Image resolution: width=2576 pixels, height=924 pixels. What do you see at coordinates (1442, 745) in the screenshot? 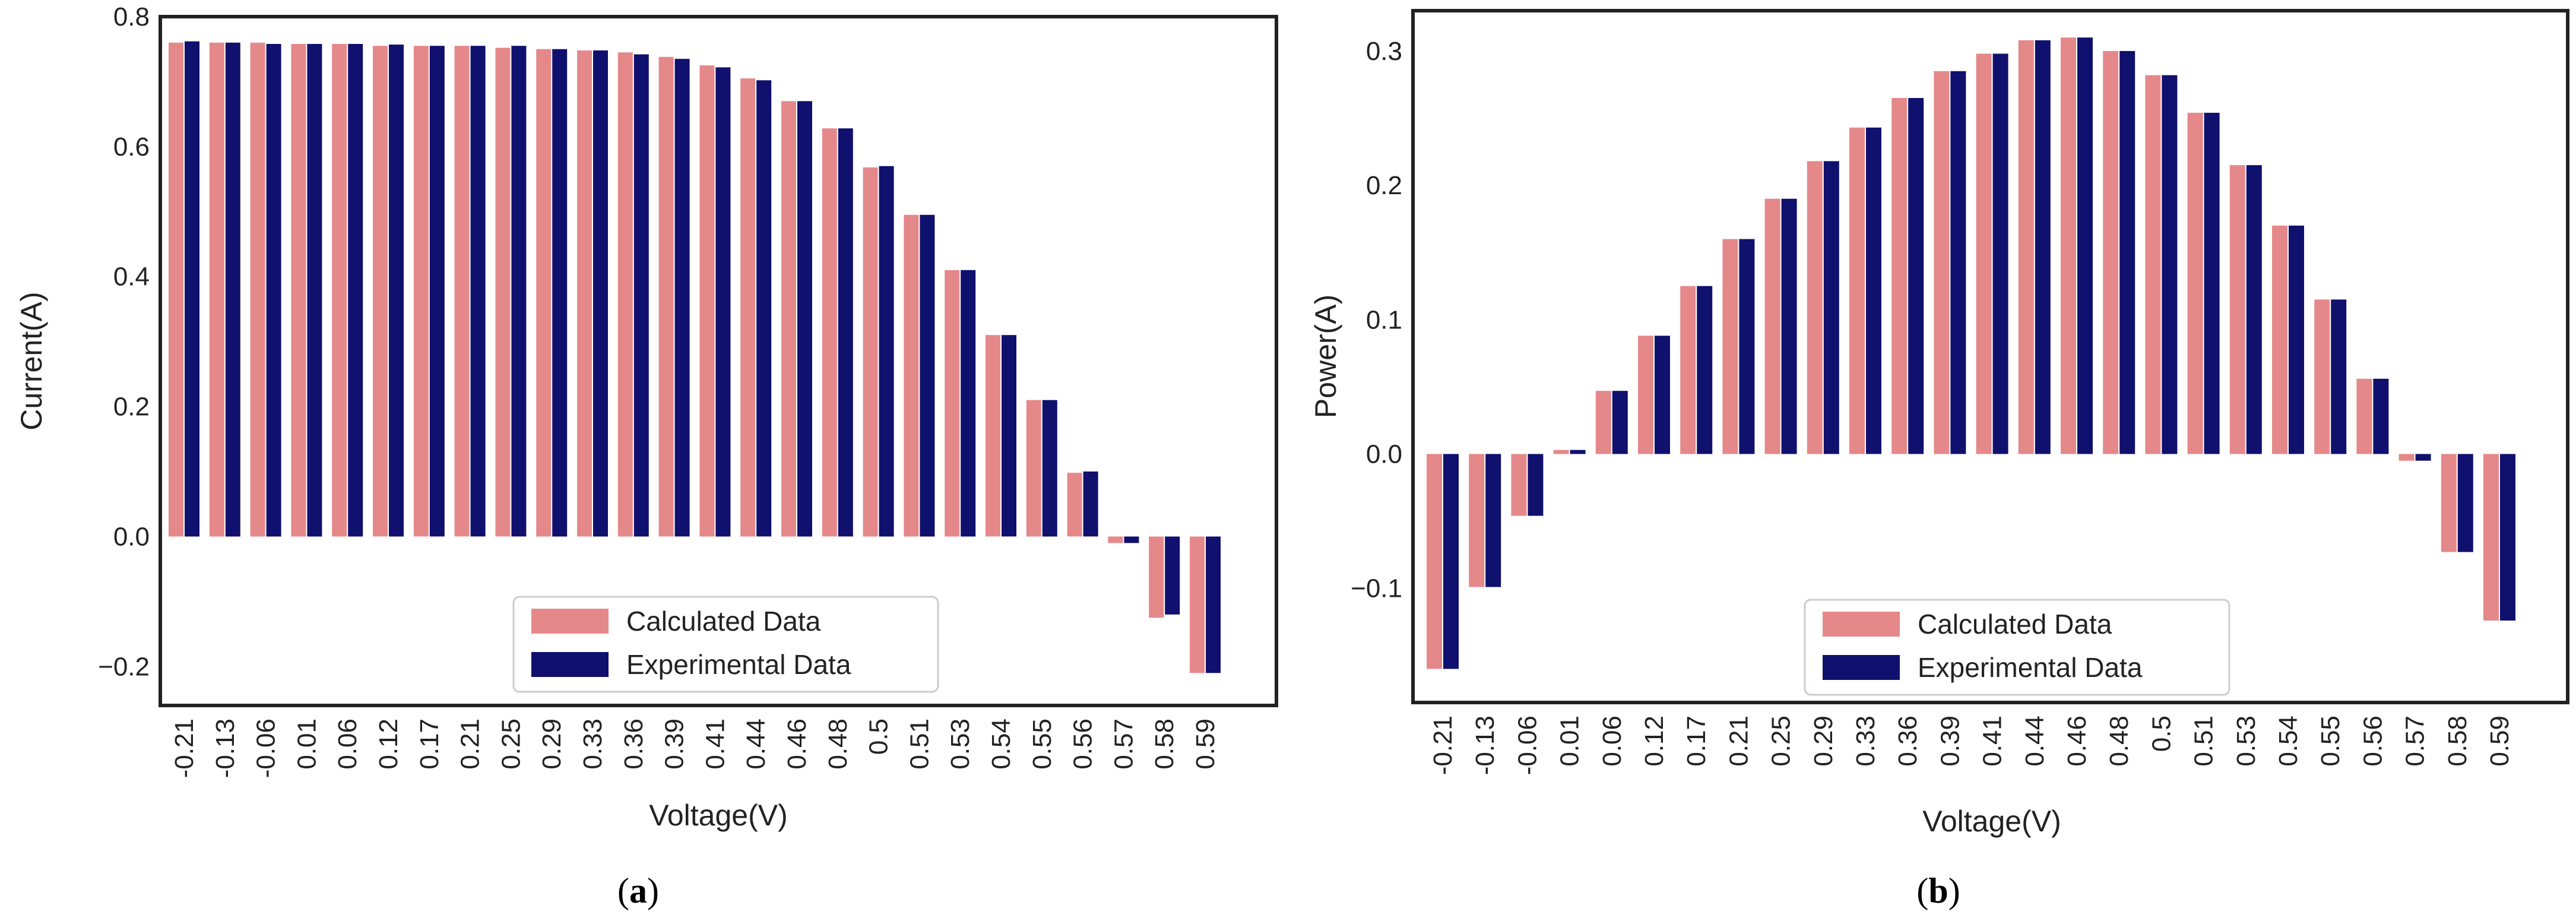
I see `chart-b-x-tick-label-0: -0.21` at bounding box center [1442, 745].